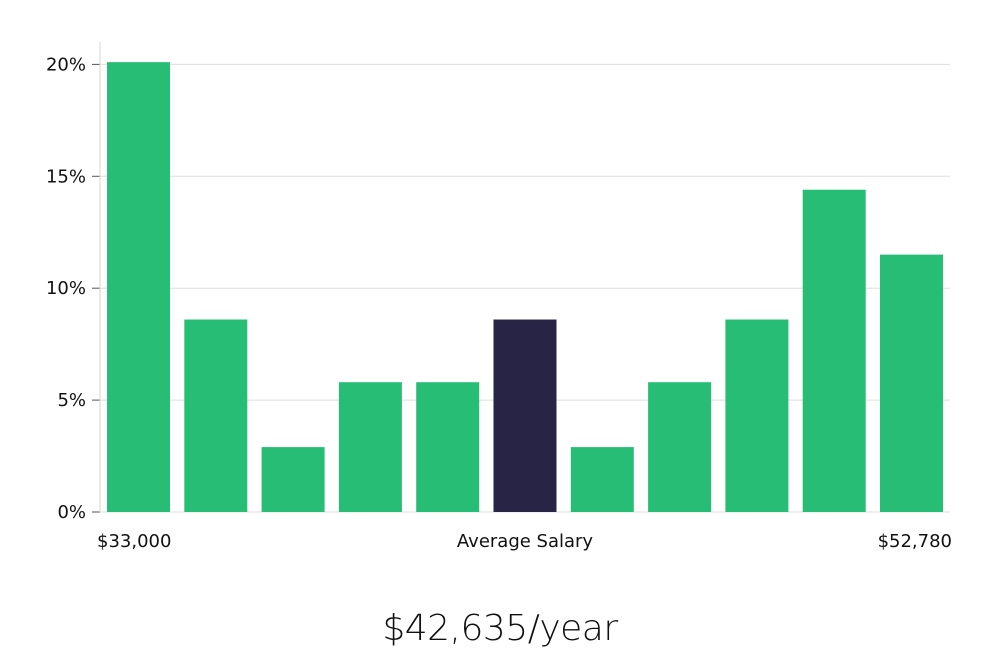 The image size is (1000, 660). Describe the element at coordinates (71, 512) in the screenshot. I see `y-tick-label: 0%` at that location.